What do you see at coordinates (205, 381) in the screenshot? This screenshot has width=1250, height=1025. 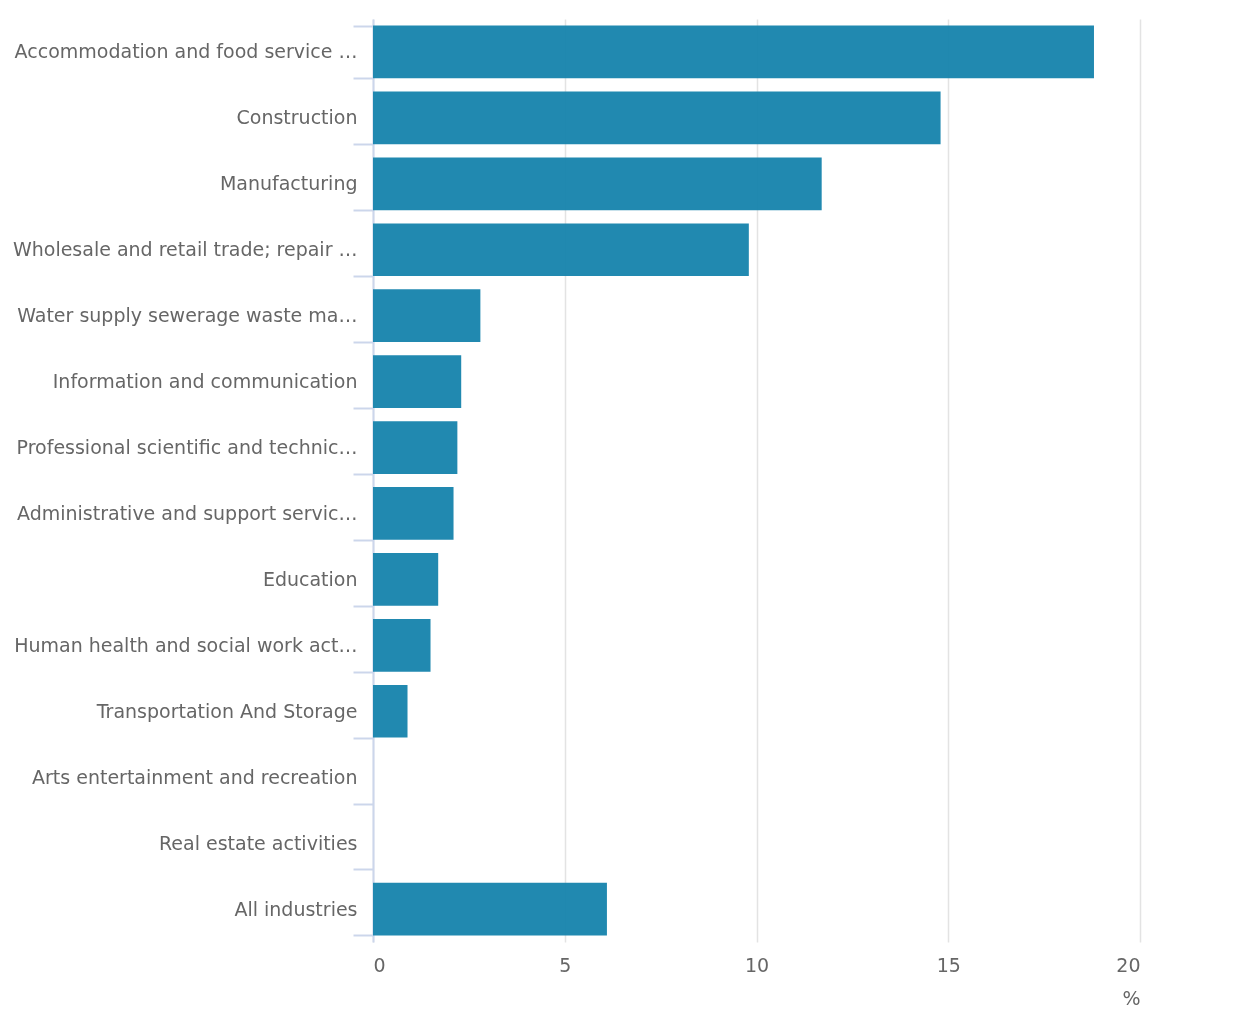 I see `y-tick-label: Information and communication` at bounding box center [205, 381].